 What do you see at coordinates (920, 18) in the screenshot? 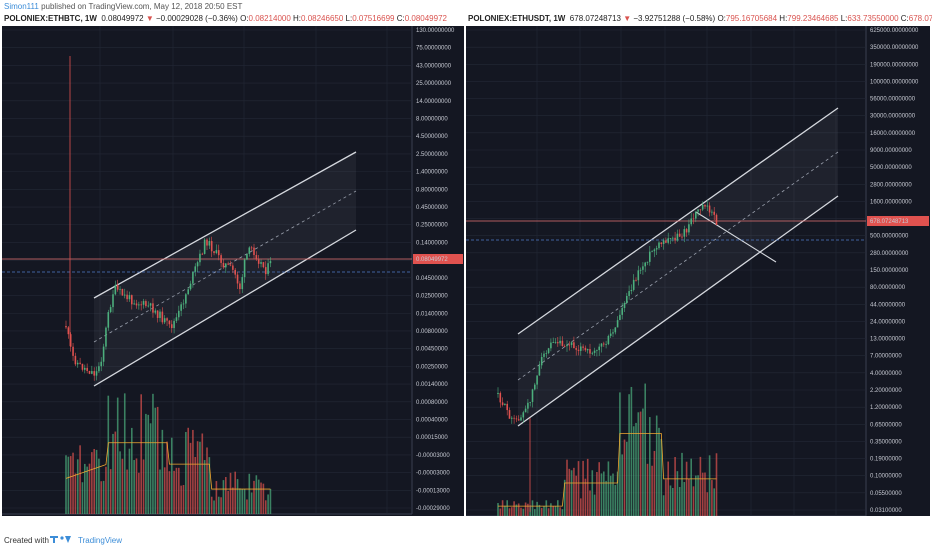
I see `right-close: 678.07248713` at bounding box center [920, 18].